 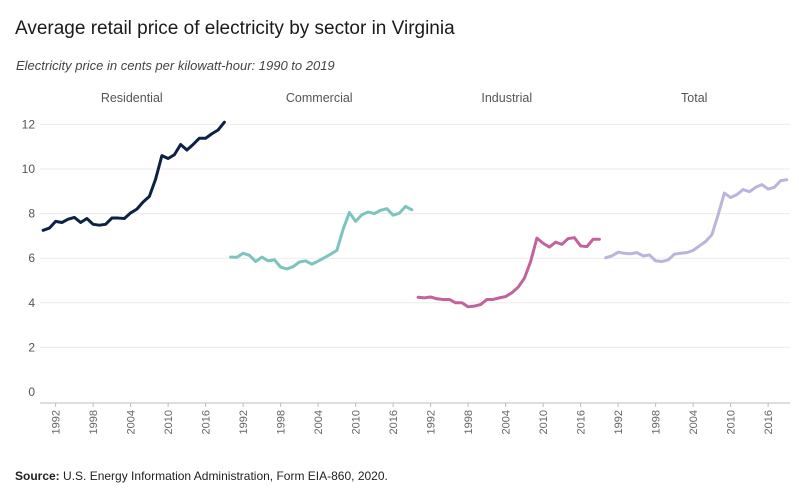 I want to click on y-tick-label-0: 0, so click(x=31, y=392).